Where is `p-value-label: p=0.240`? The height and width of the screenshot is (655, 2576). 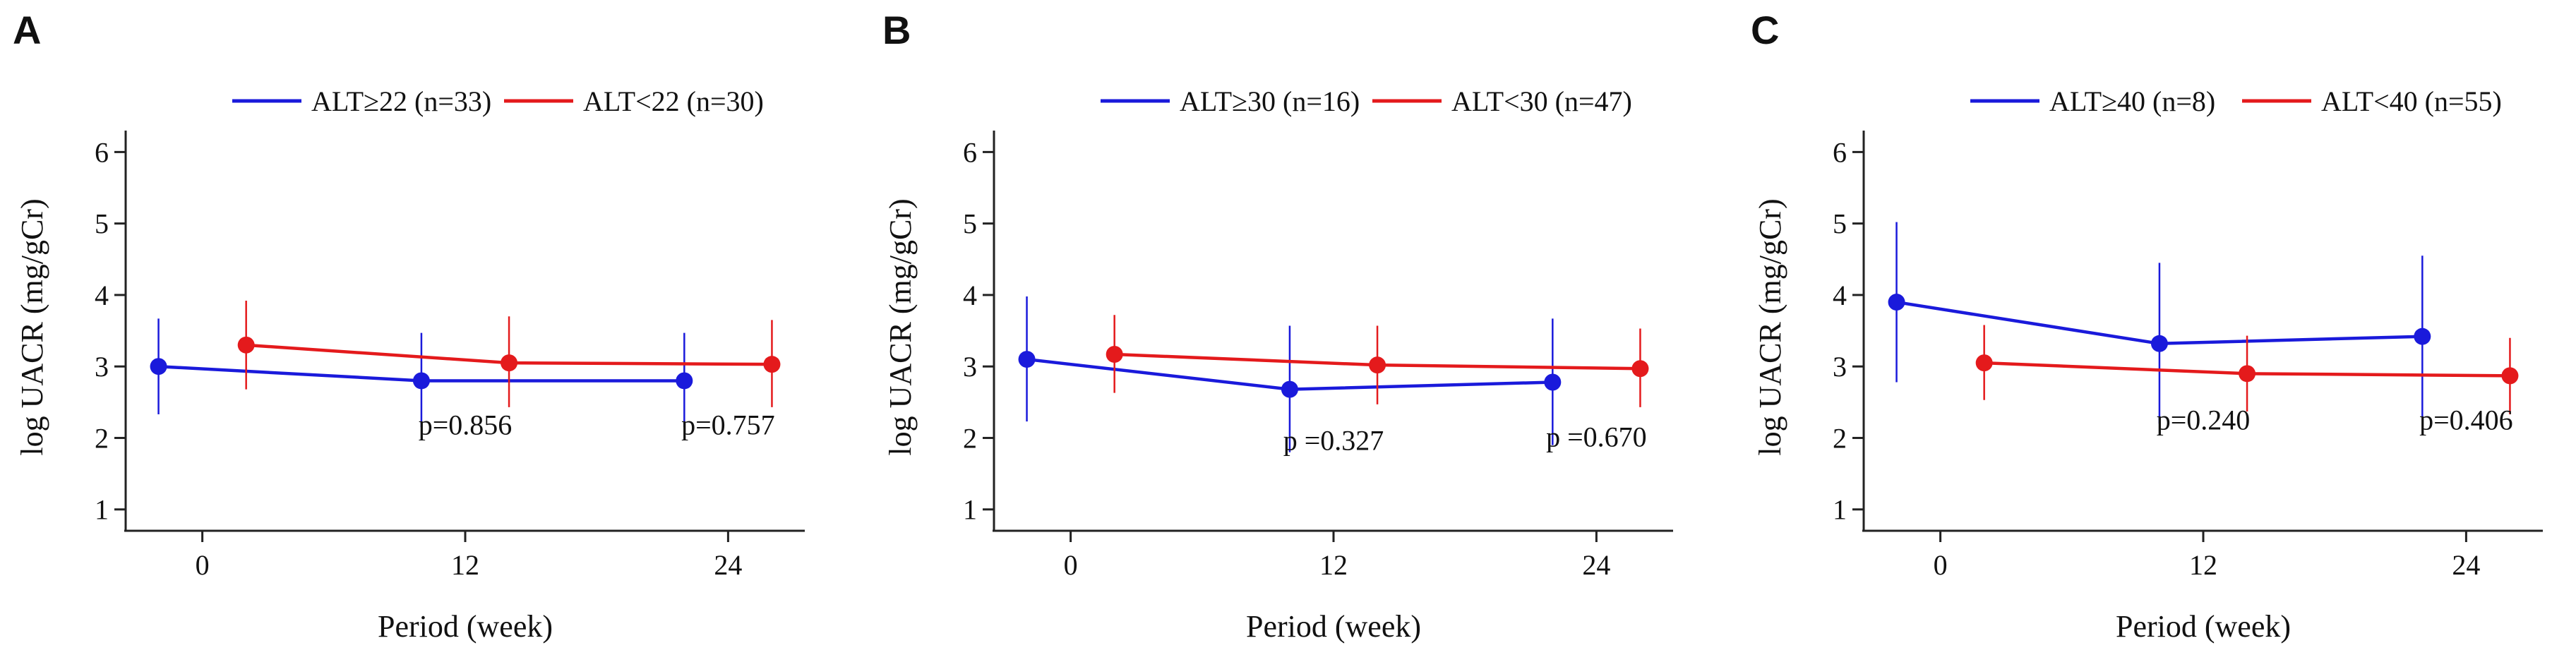 p-value-label: p=0.240 is located at coordinates (2204, 419).